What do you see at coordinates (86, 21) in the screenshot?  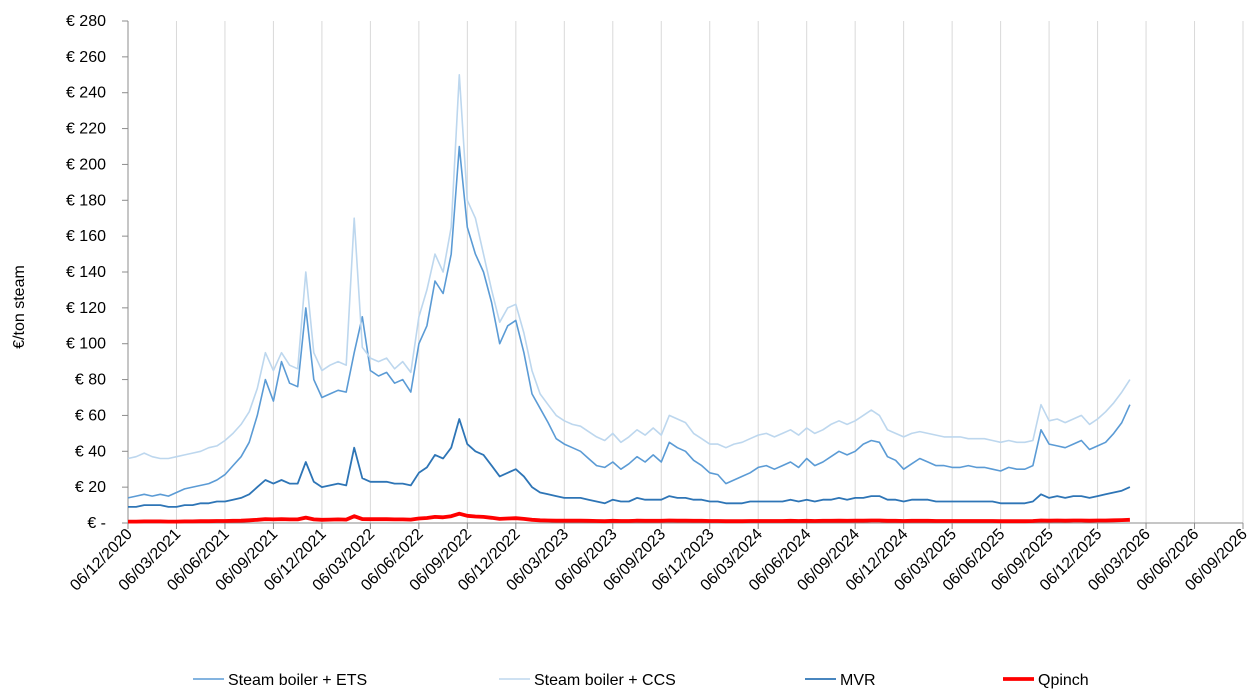 I see `y-tick-label: € 280` at bounding box center [86, 21].